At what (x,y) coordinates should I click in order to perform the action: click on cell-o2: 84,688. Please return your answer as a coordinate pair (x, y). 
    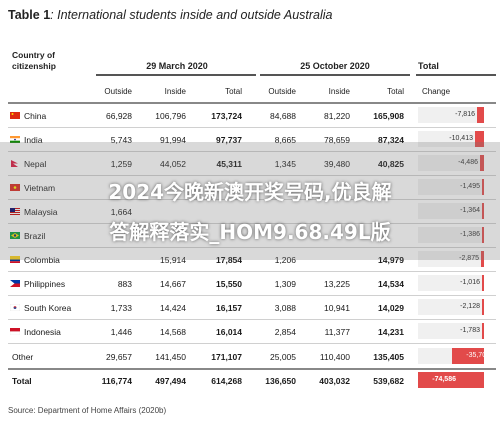
    Looking at the image, I should click on (283, 116).